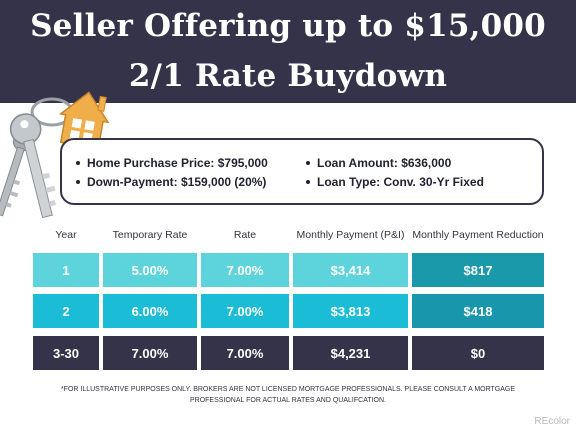 The width and height of the screenshot is (576, 432). I want to click on loan-amount: Loan Amount: $636,000, so click(395, 163).